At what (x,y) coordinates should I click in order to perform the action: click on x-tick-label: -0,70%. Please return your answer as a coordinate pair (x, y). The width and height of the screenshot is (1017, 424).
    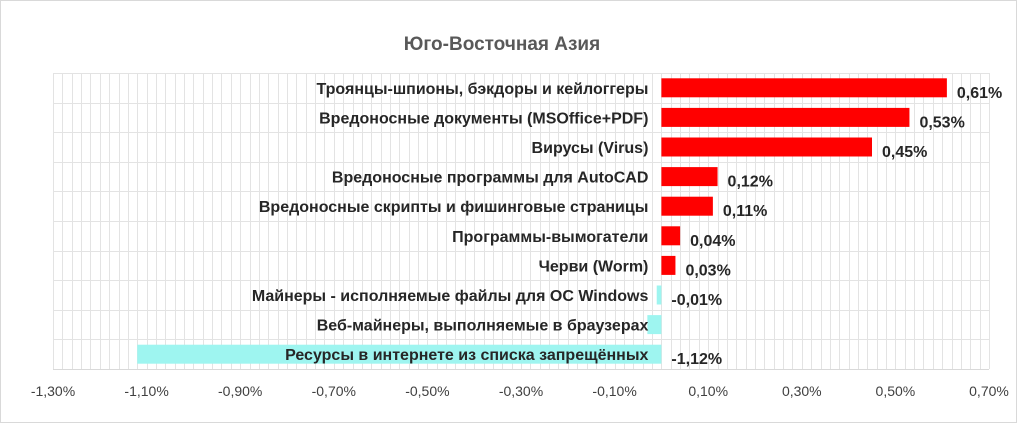
    Looking at the image, I should click on (334, 391).